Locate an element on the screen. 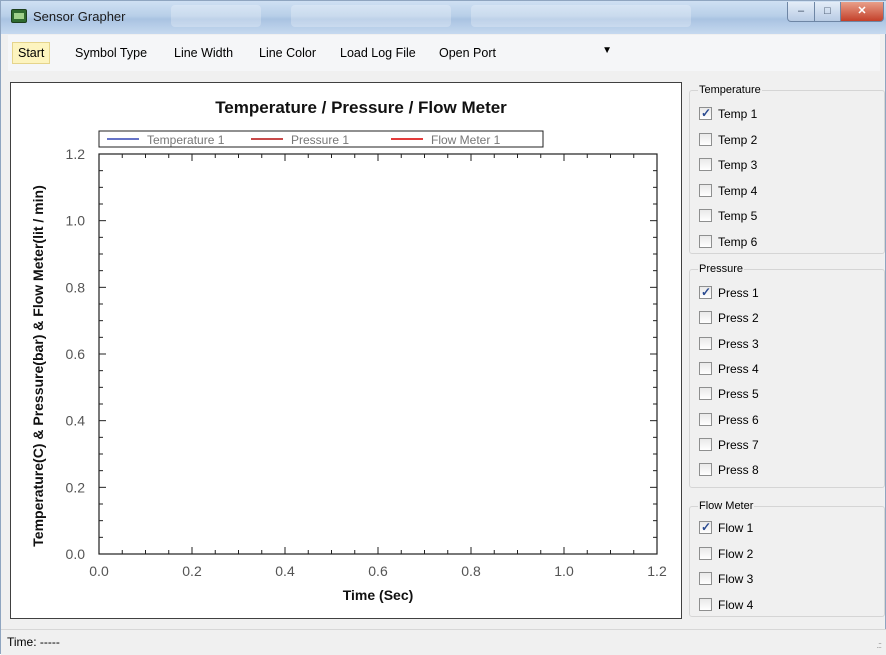 This screenshot has height=655, width=886. x-tick-label: 0.8 is located at coordinates (471, 571).